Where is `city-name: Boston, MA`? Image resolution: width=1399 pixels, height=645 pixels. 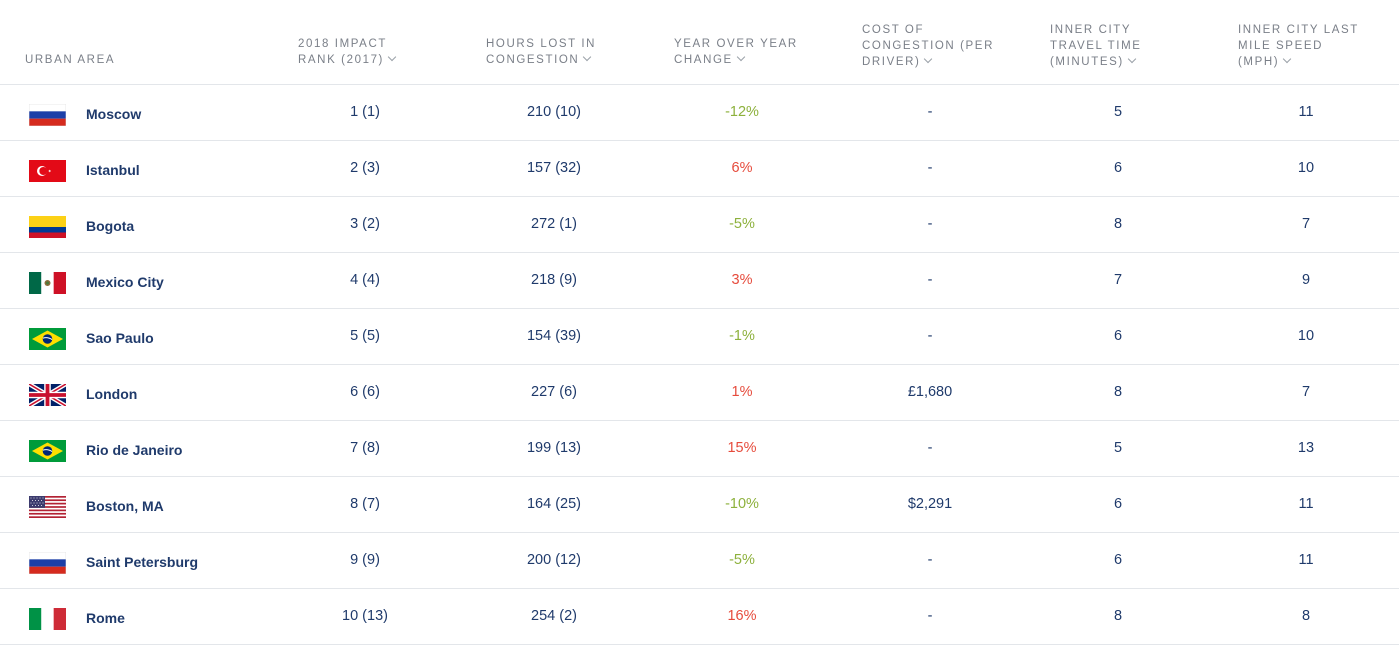
city-name: Boston, MA is located at coordinates (125, 506).